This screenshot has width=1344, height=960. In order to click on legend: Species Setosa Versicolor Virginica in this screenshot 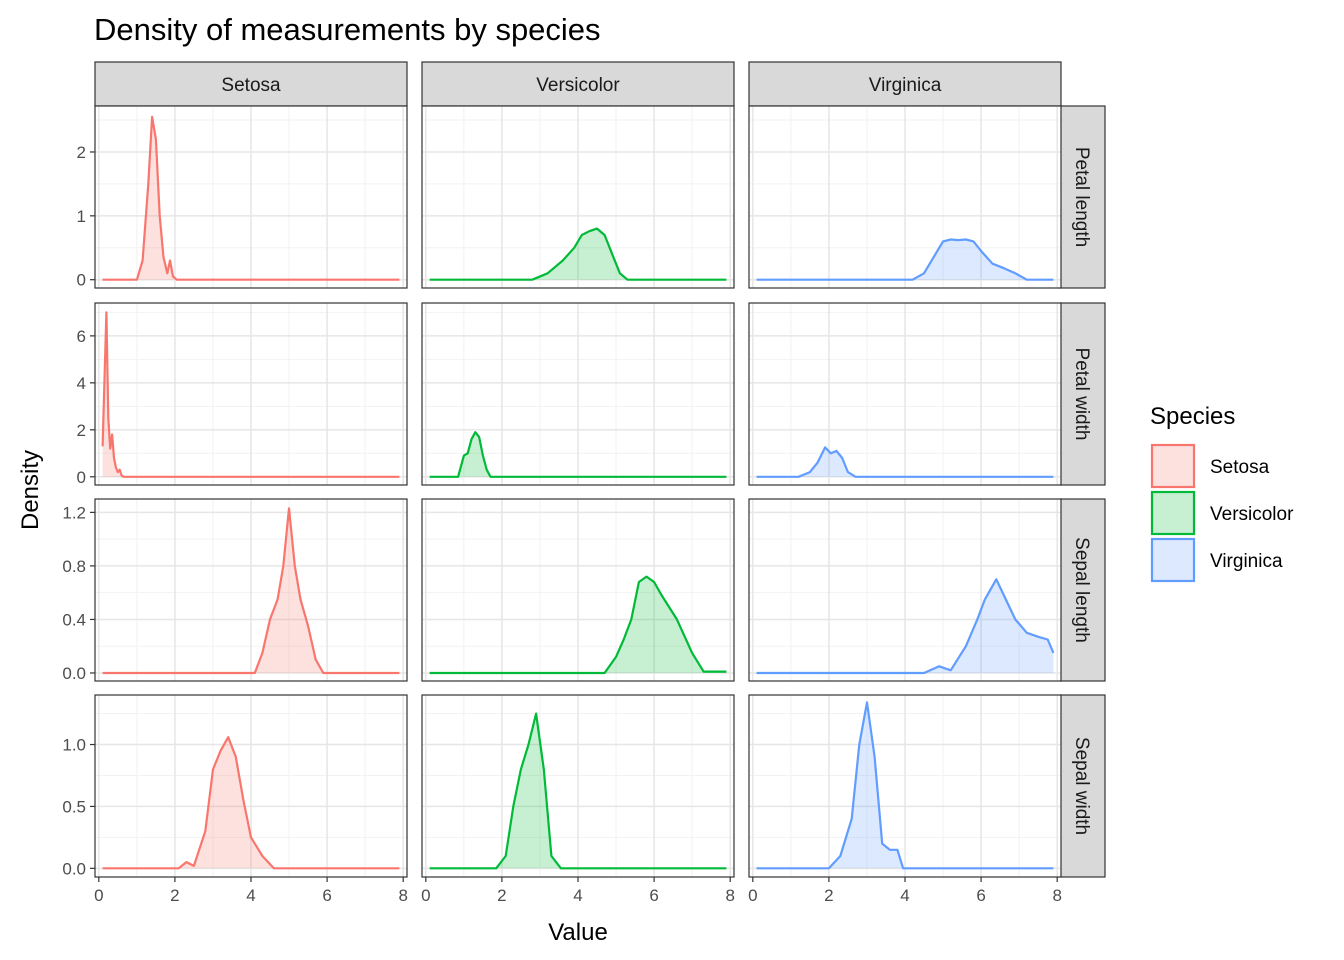, I will do `click(1222, 493)`.